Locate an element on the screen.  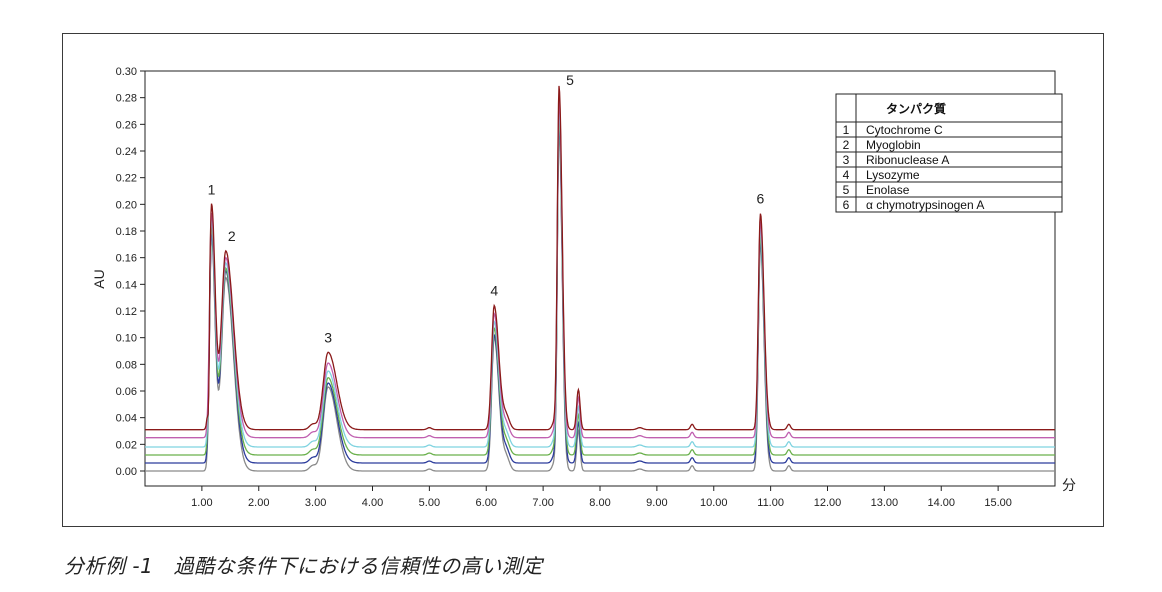
peak-label: 1 is located at coordinates (212, 189).